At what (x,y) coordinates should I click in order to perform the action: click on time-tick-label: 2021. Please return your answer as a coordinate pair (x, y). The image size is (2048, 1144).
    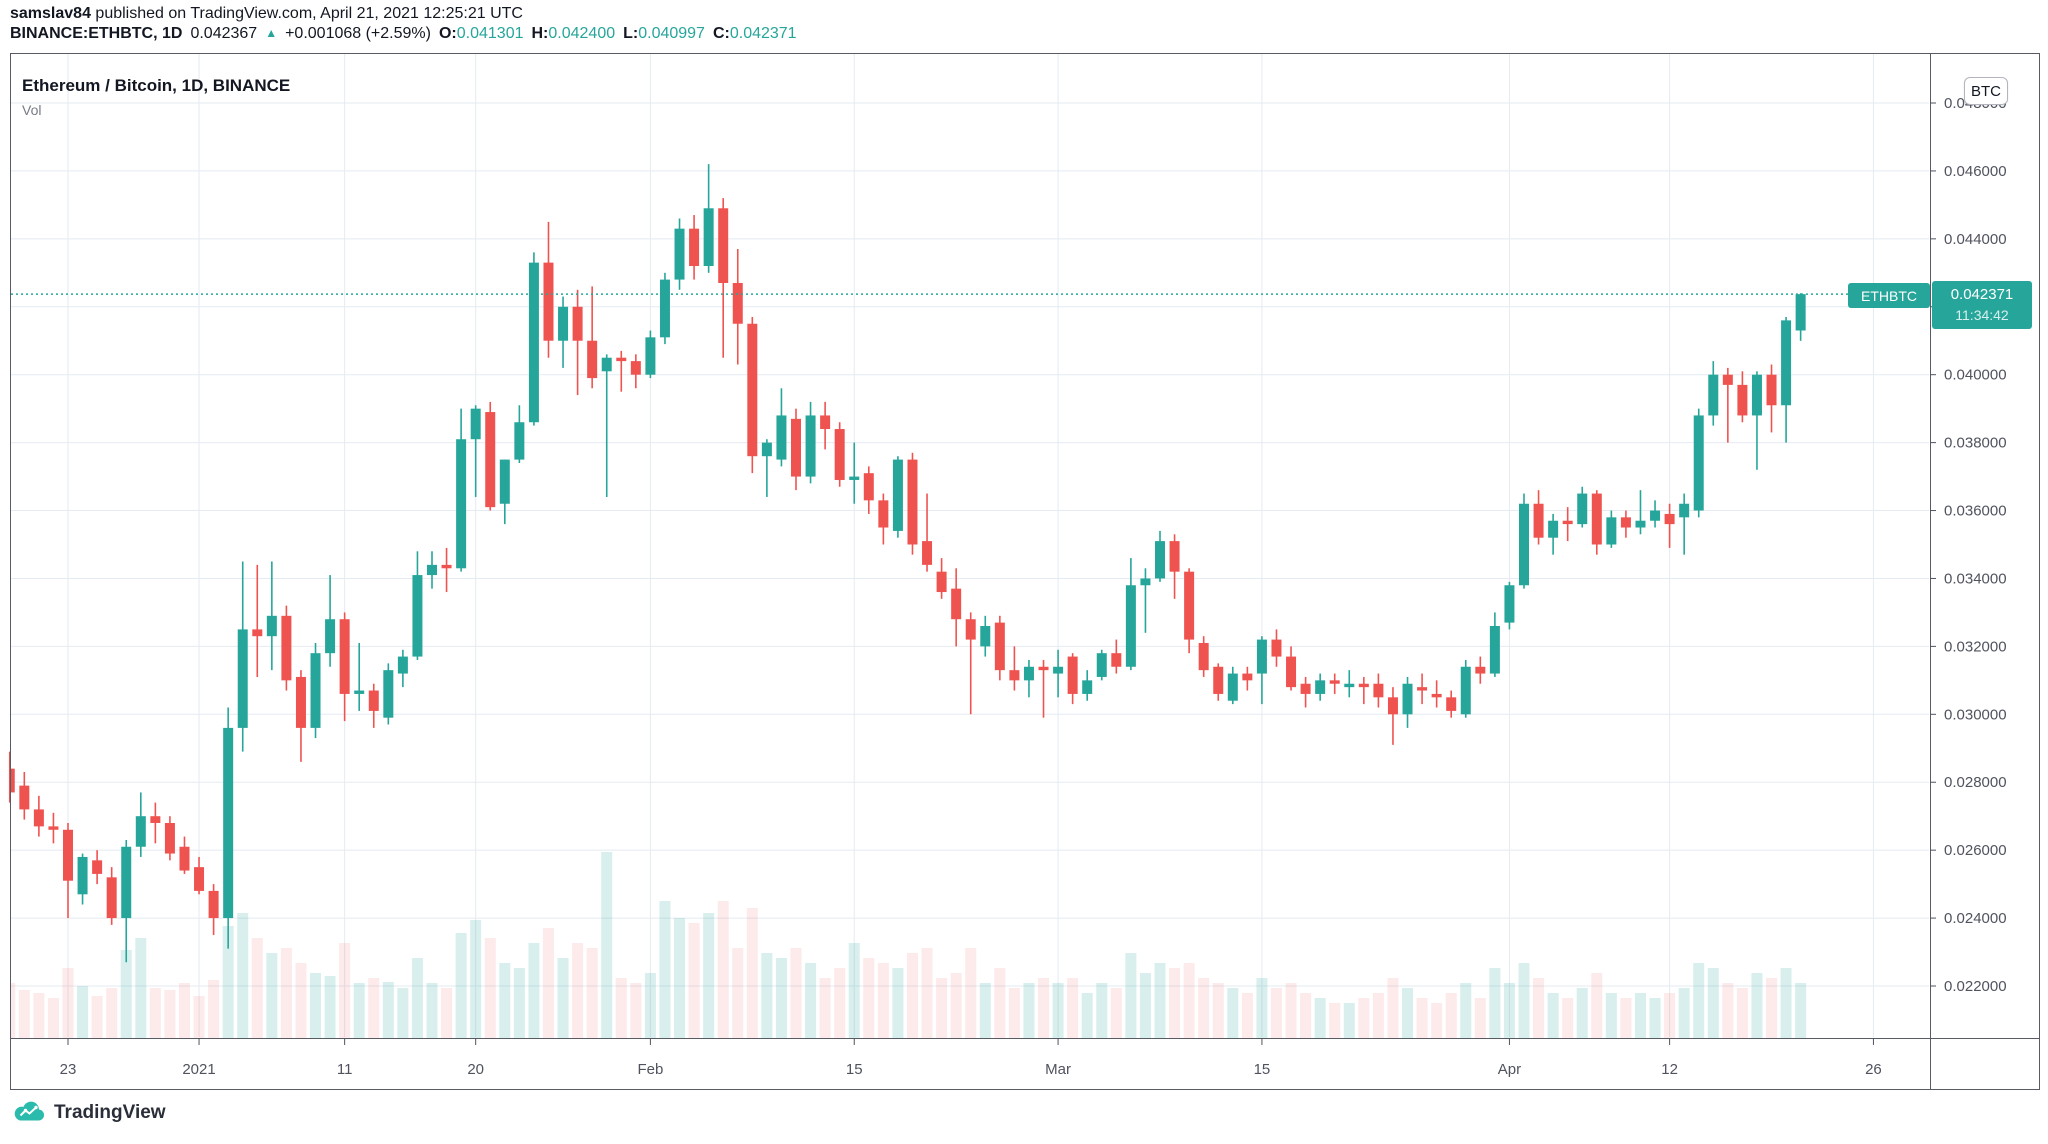
    Looking at the image, I should click on (198, 1069).